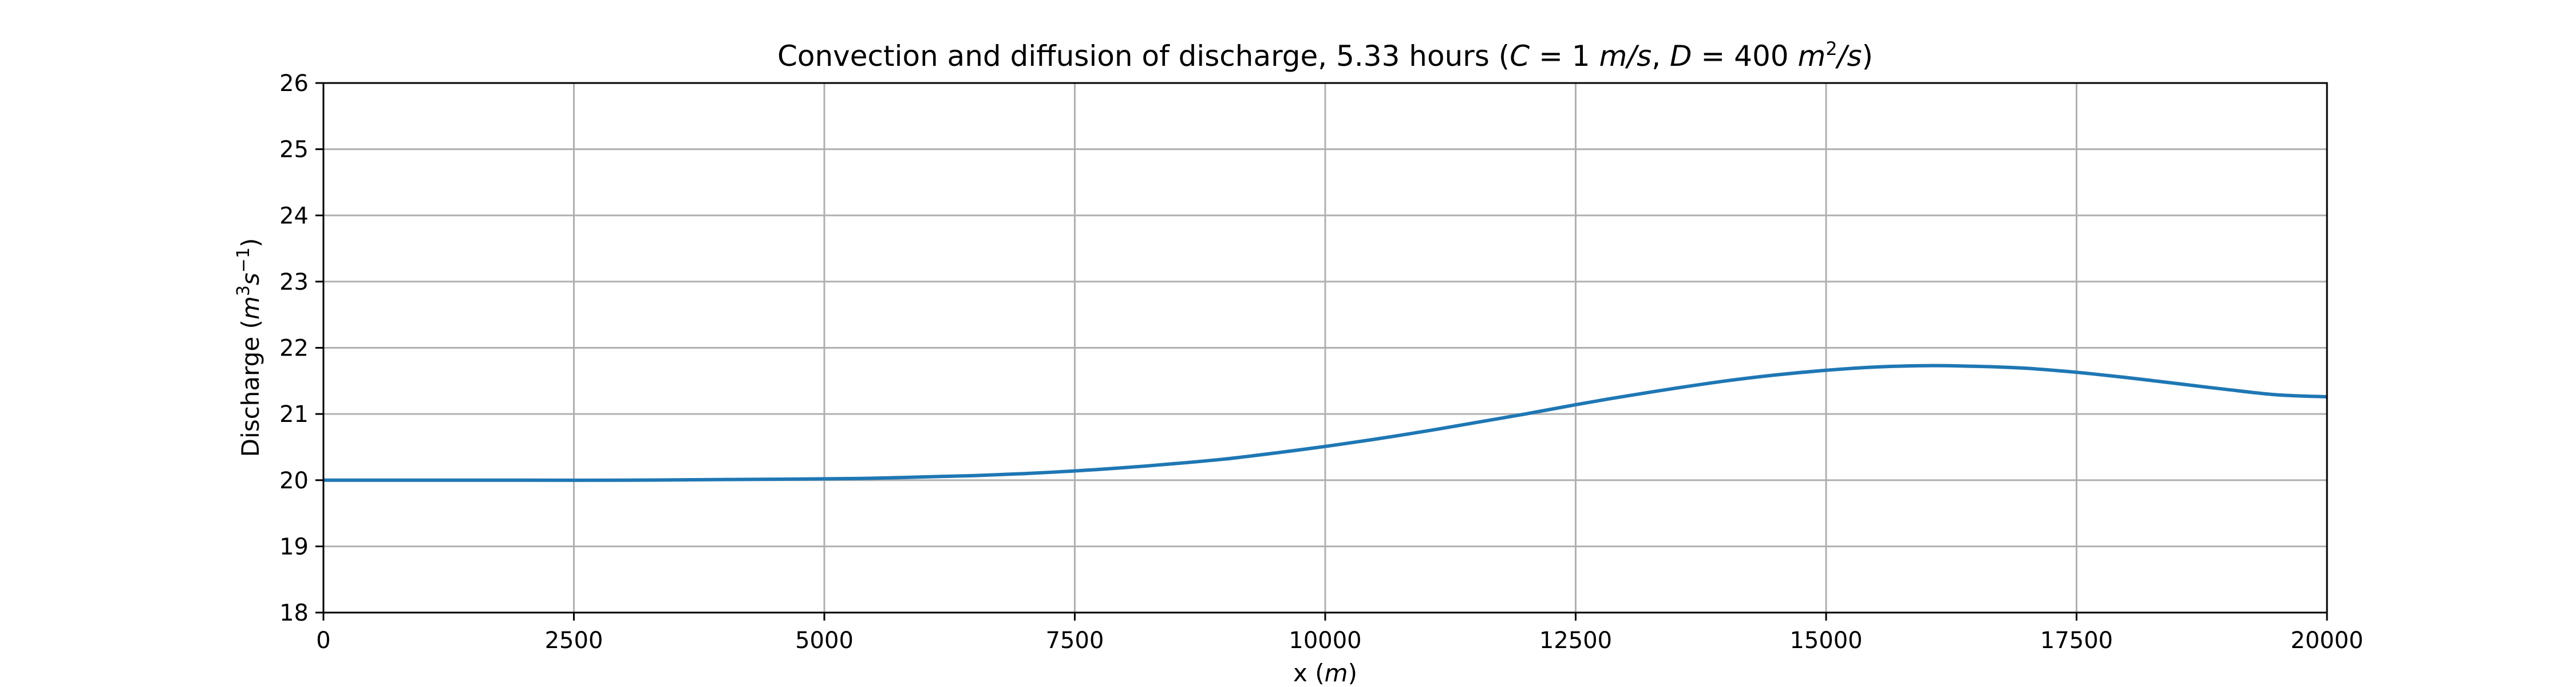  Describe the element at coordinates (2326, 641) in the screenshot. I see `x-tick-label: 20000` at that location.